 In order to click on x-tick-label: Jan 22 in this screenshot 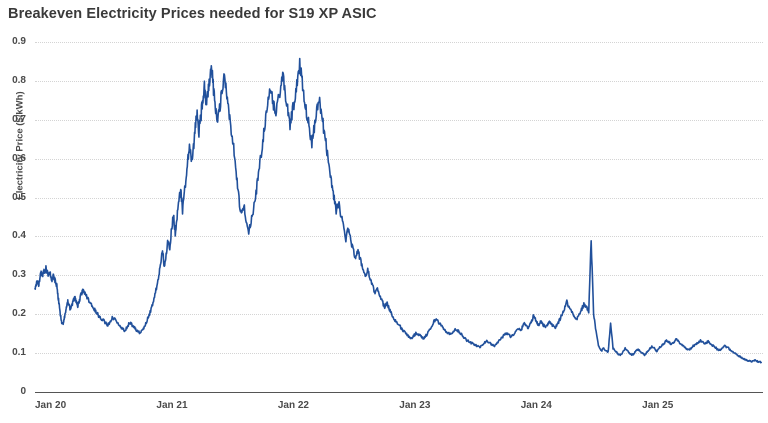, I will do `click(293, 405)`.